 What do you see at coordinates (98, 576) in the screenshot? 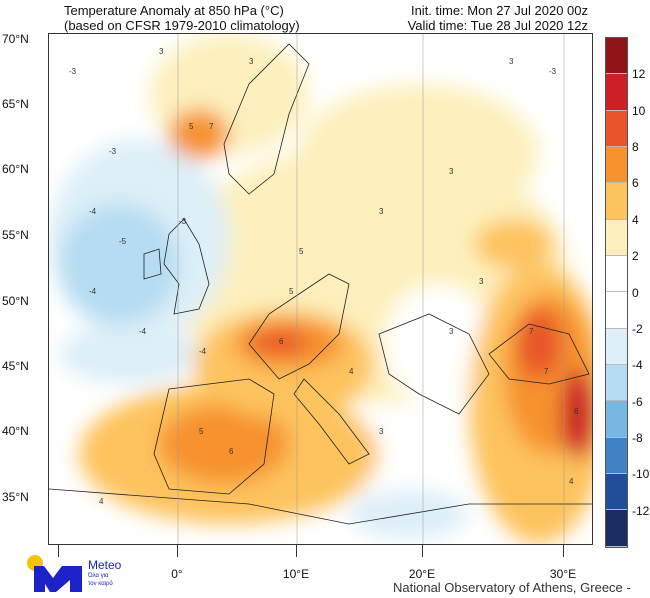
I see `logo-tagline: Όλα για` at bounding box center [98, 576].